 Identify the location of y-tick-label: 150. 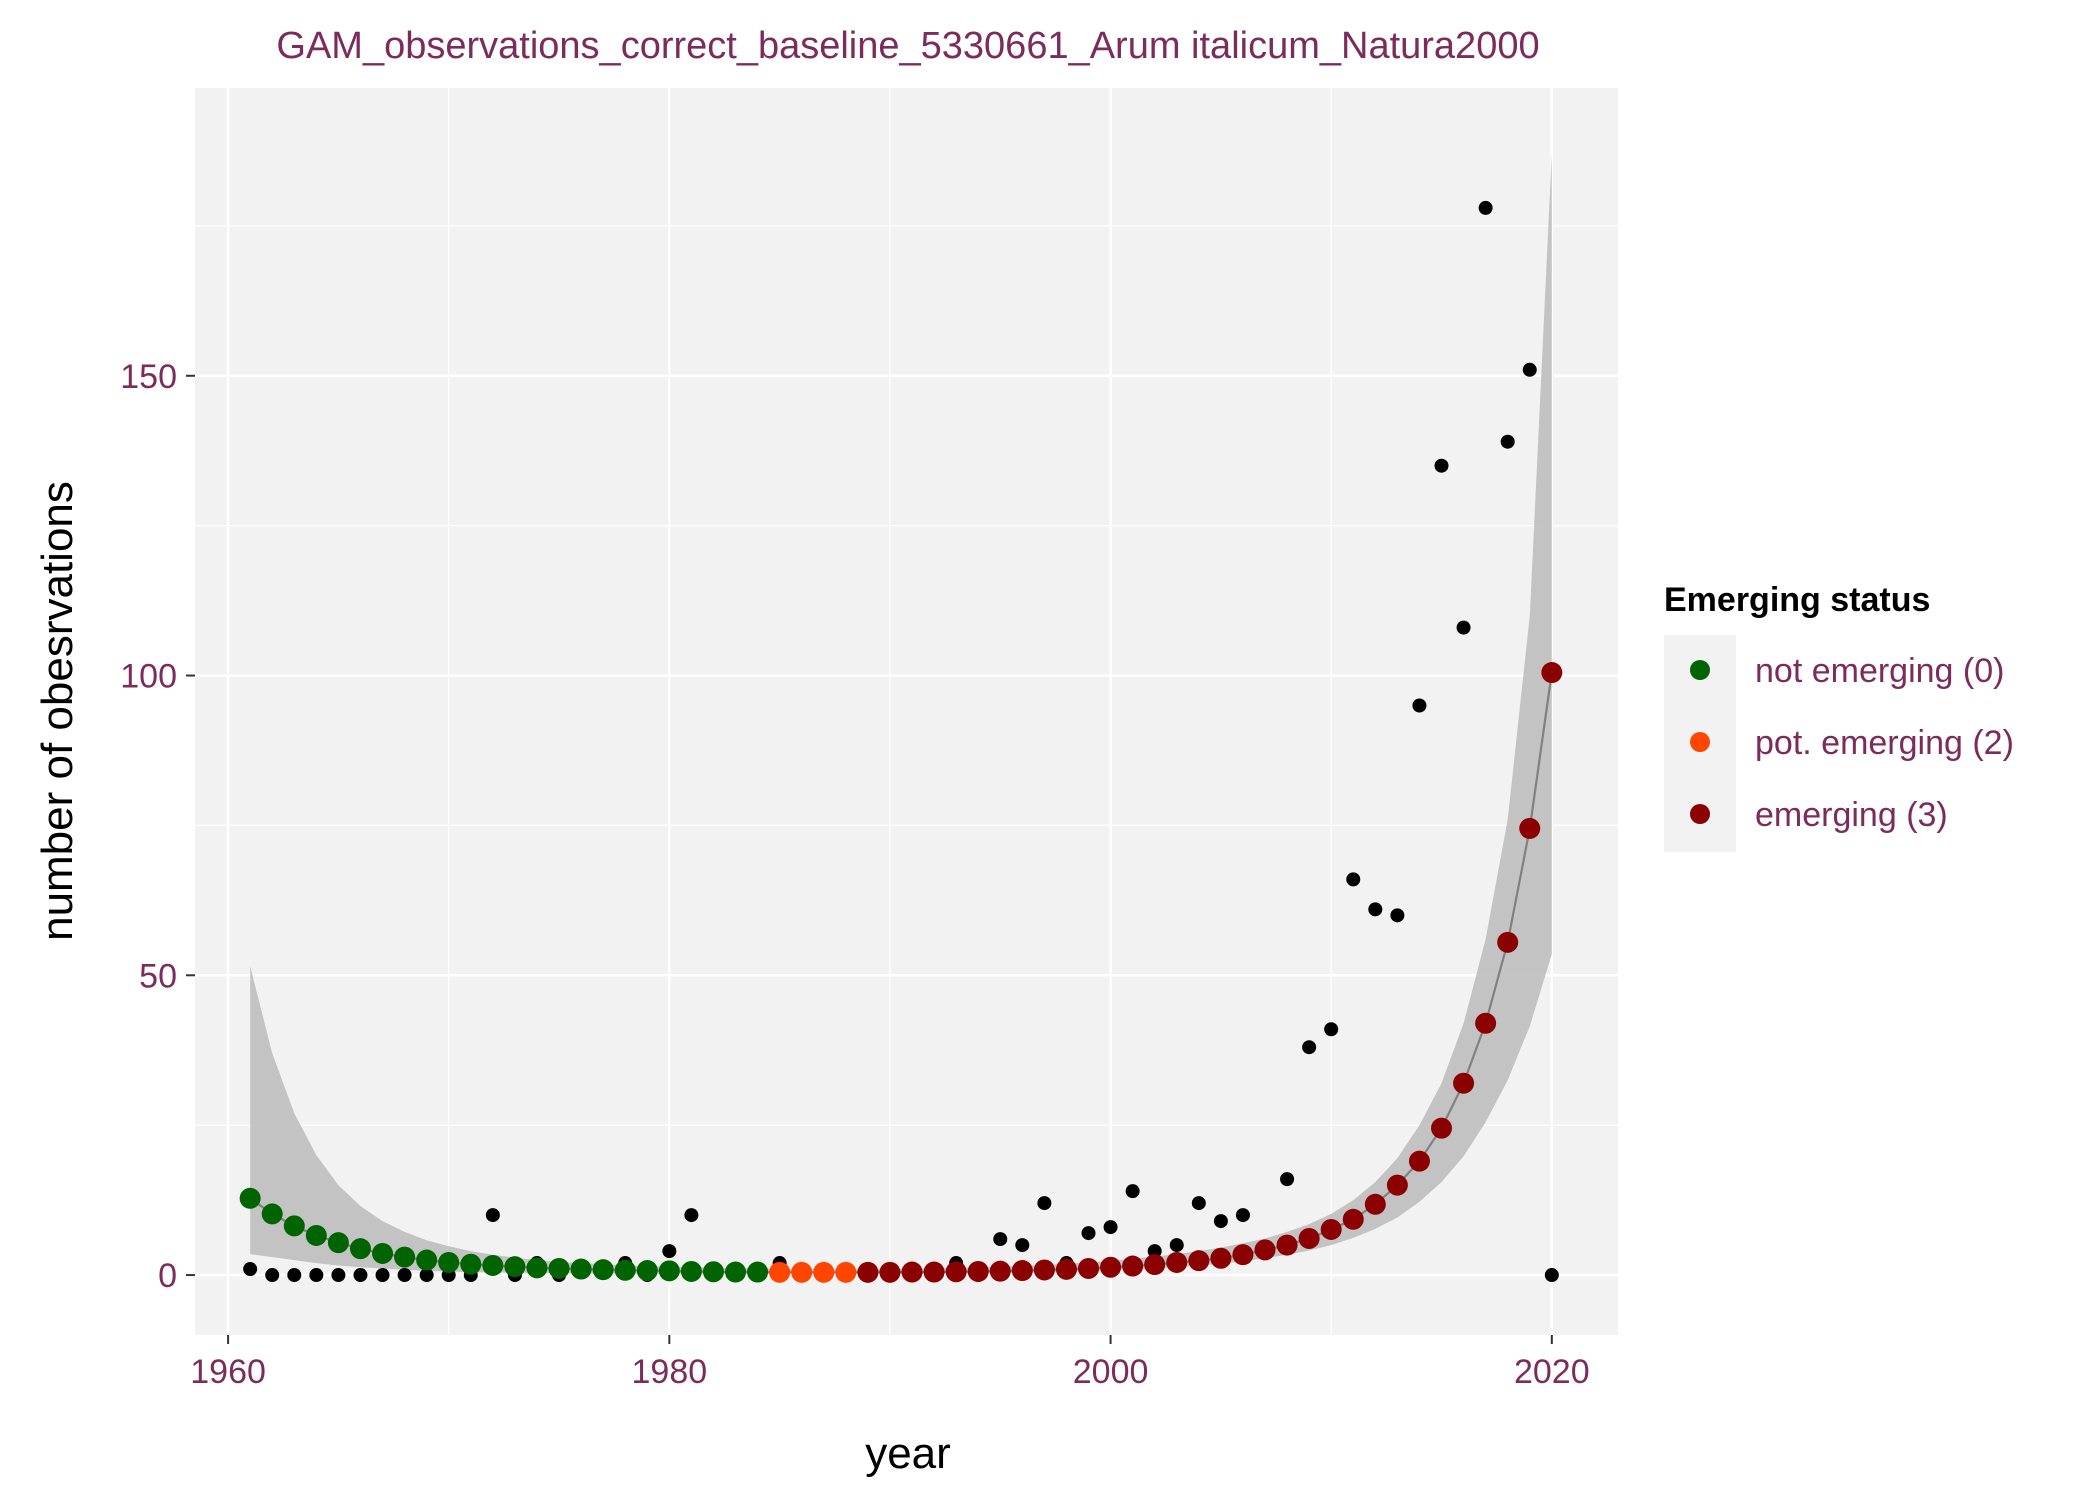
(148, 377).